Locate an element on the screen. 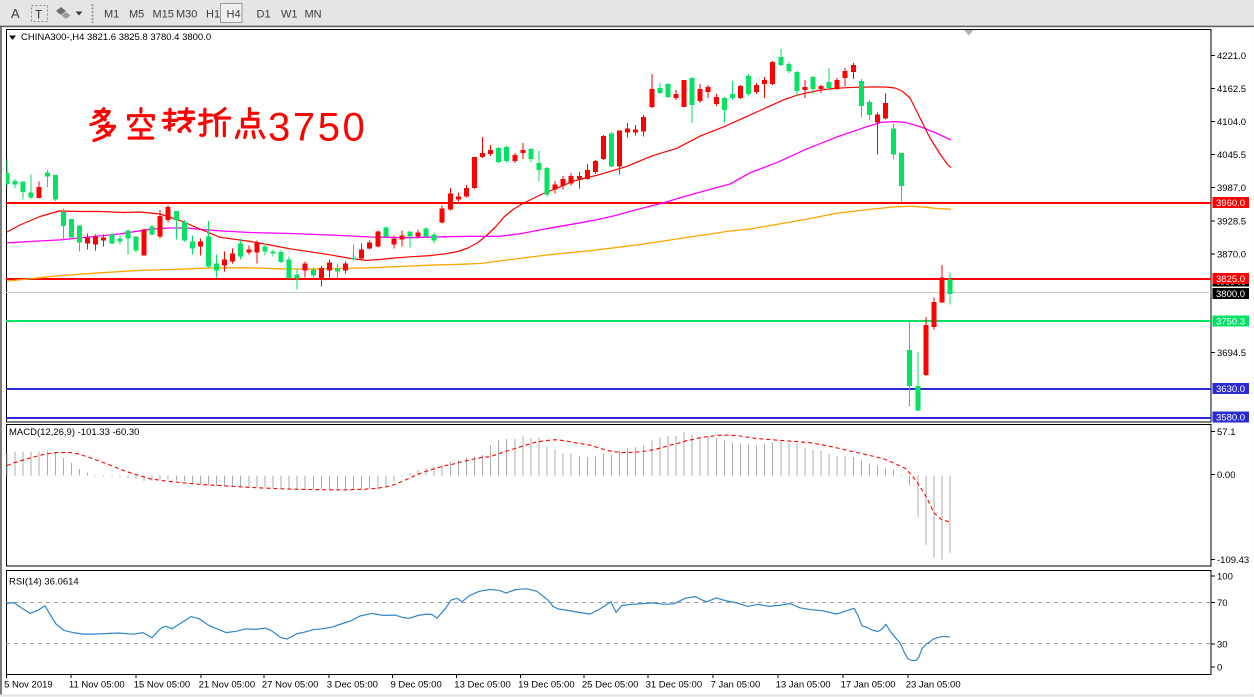 This screenshot has width=1254, height=697. svg-text: 13 Jan 05:00 is located at coordinates (803, 685).